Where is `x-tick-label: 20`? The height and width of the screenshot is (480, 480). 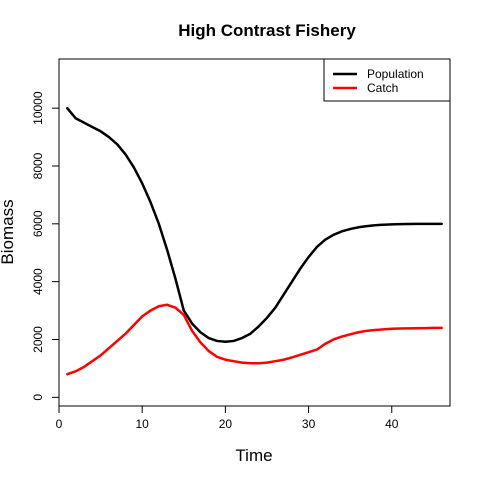
x-tick-label: 20 is located at coordinates (226, 424).